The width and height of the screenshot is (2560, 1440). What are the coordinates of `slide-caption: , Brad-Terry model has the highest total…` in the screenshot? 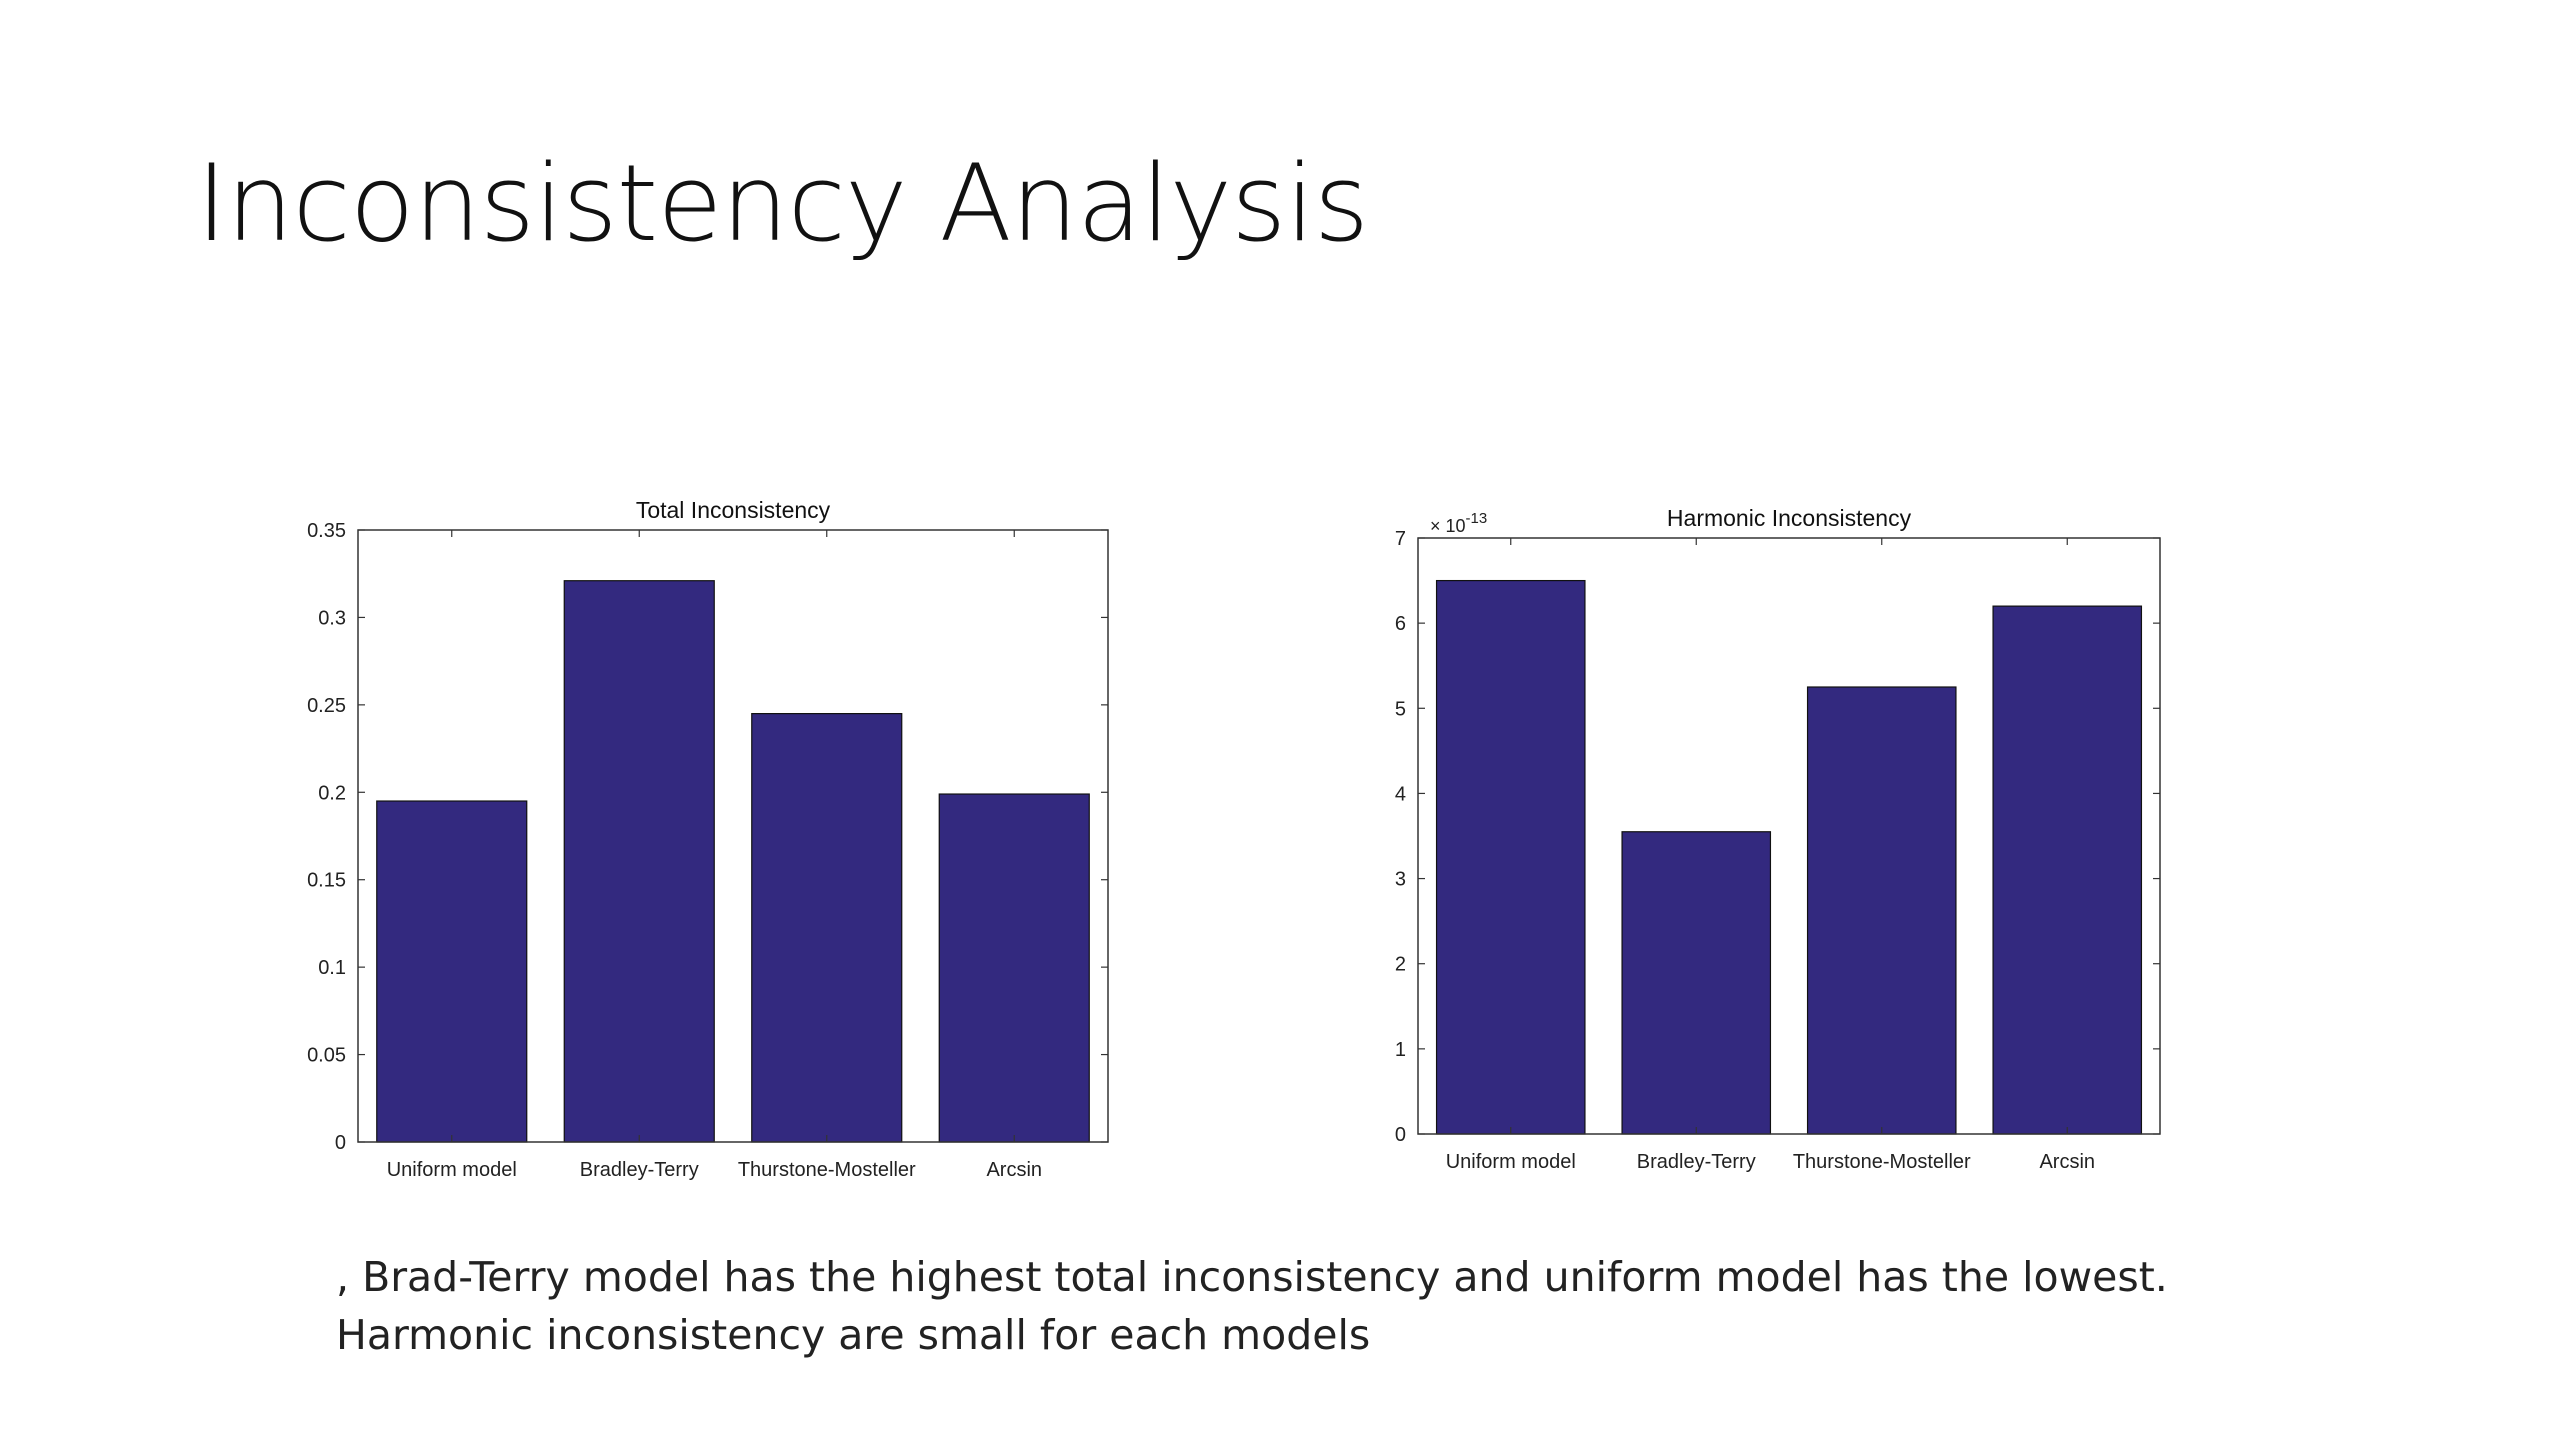 It's located at (1252, 1306).